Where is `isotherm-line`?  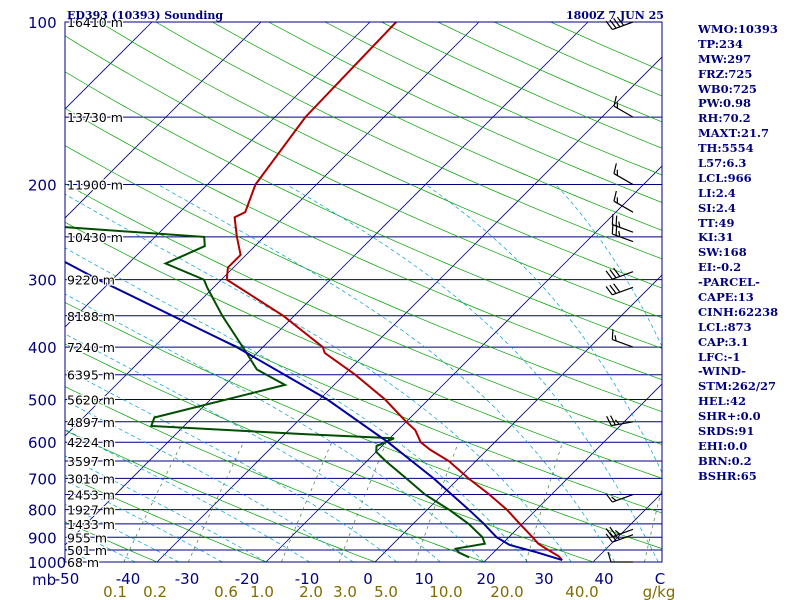
isotherm-line is located at coordinates (572, 472).